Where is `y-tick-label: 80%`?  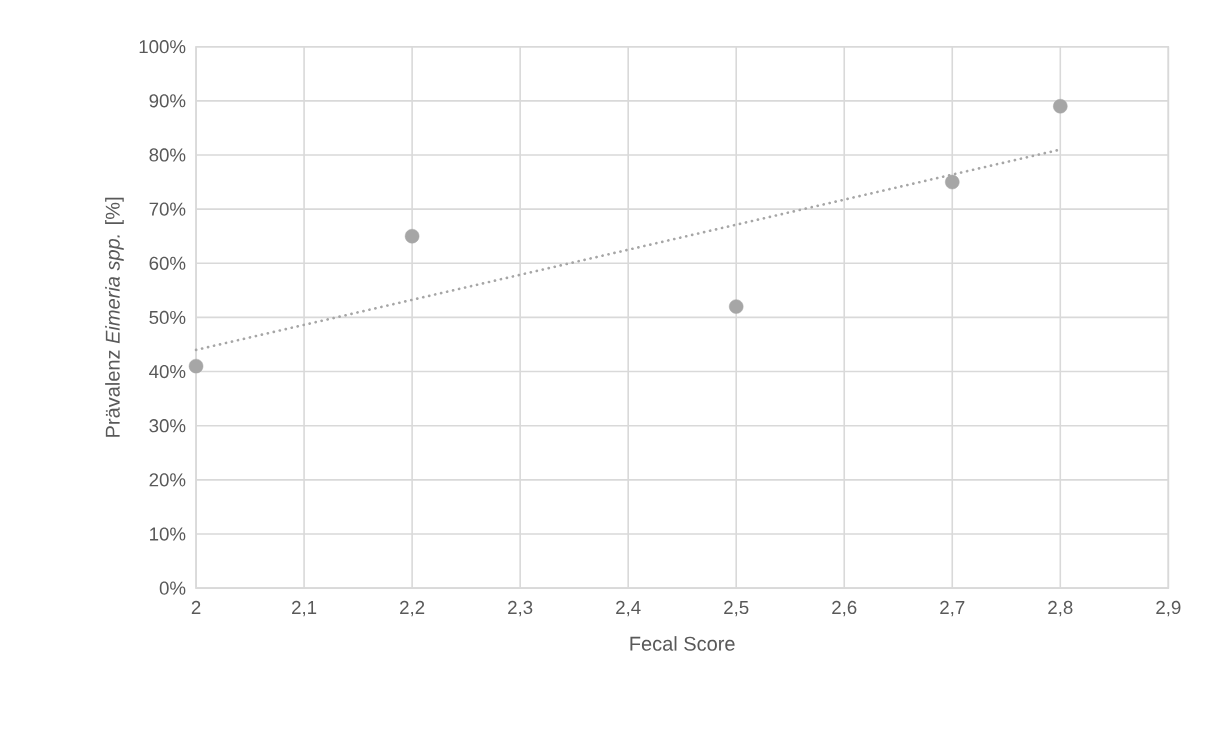
y-tick-label: 80% is located at coordinates (167, 155).